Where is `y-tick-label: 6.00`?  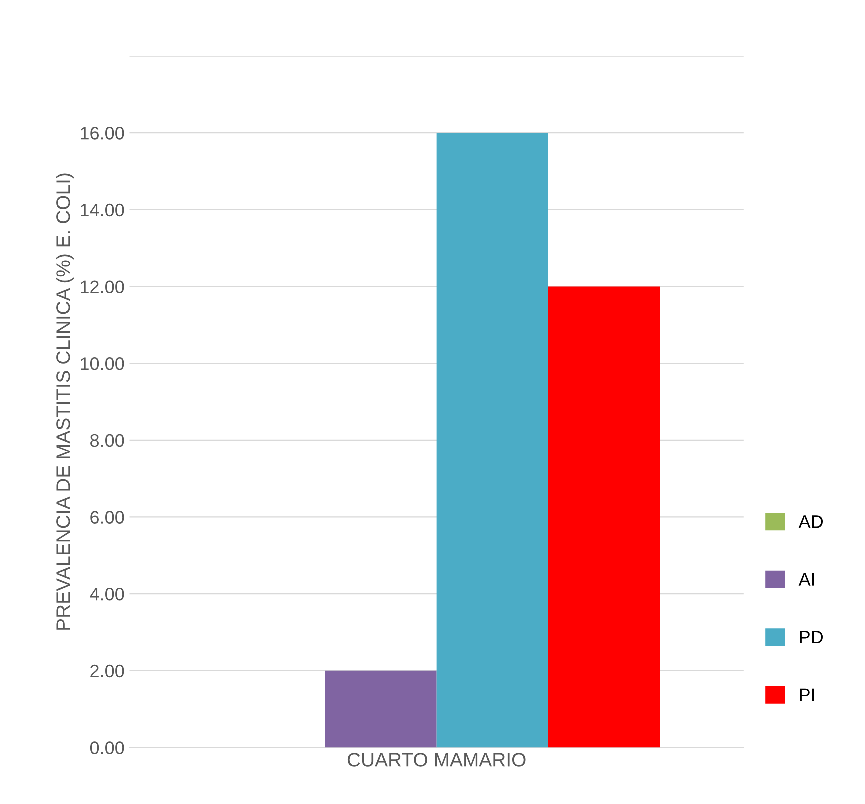
y-tick-label: 6.00 is located at coordinates (107, 517).